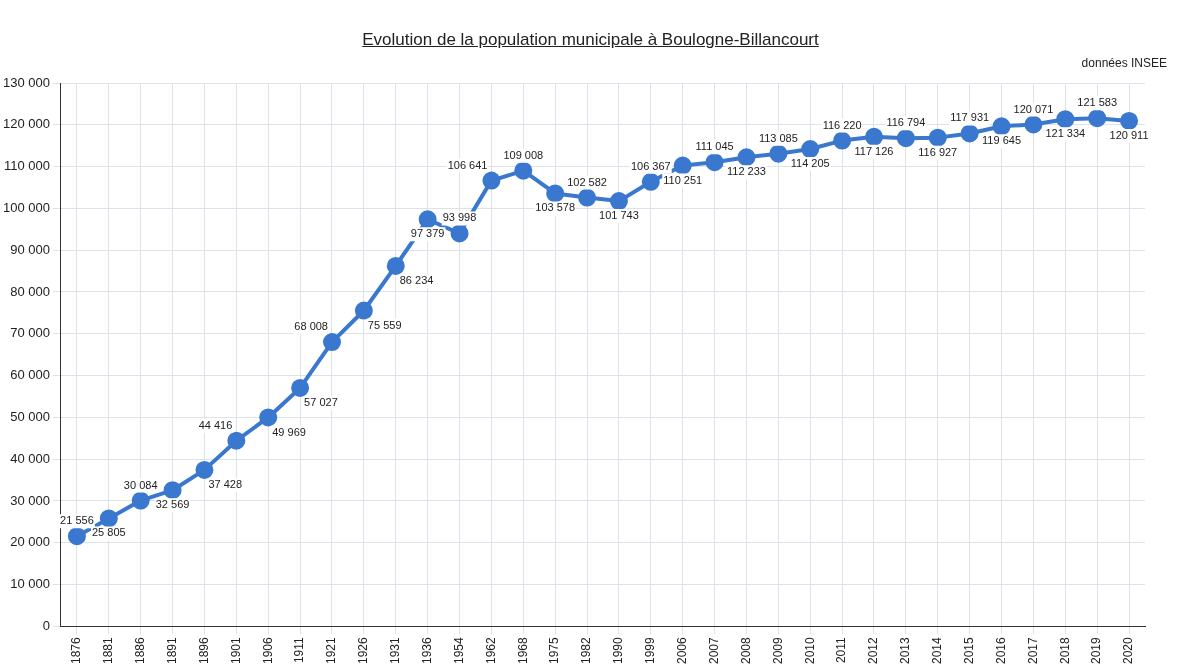  Describe the element at coordinates (906, 122) in the screenshot. I see `data-label: 116 794` at that location.